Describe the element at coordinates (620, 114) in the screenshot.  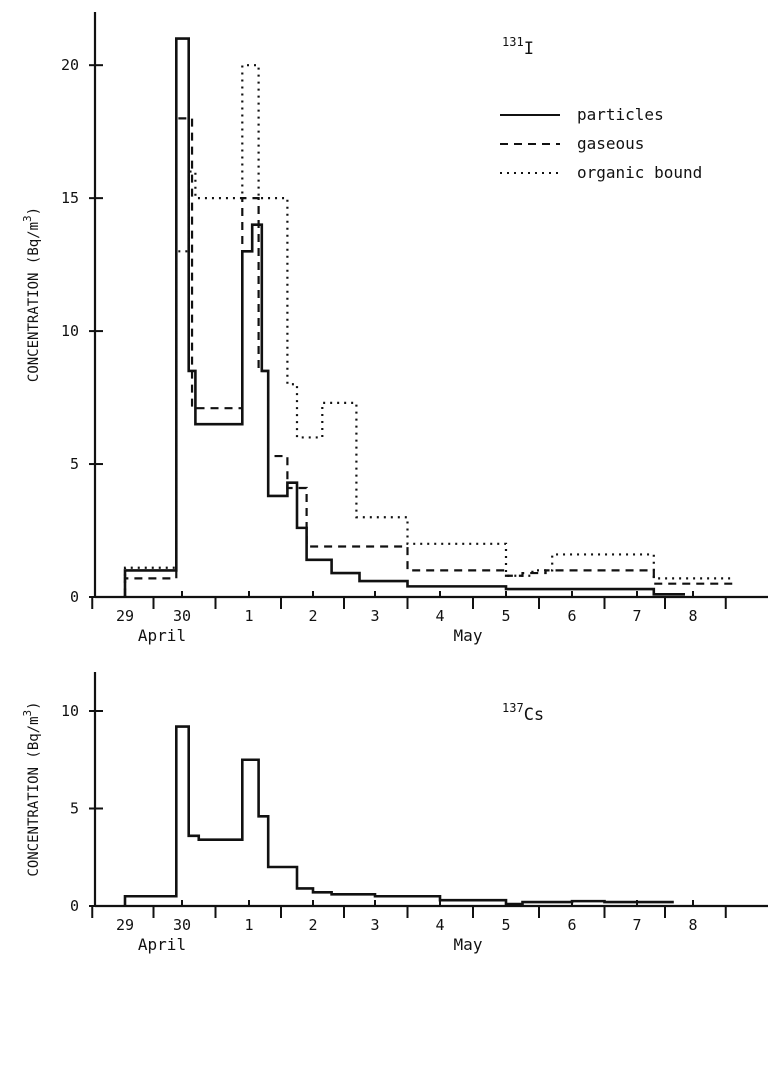
I see `legend-label: particles` at that location.